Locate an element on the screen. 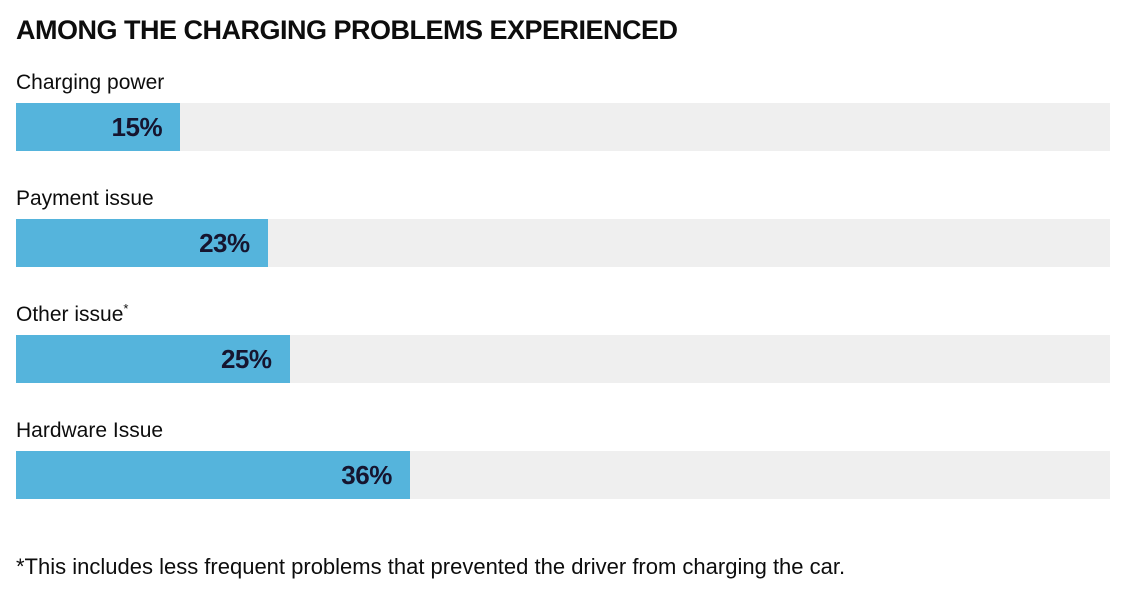 The image size is (1125, 593). category-label: Charging power is located at coordinates (563, 82).